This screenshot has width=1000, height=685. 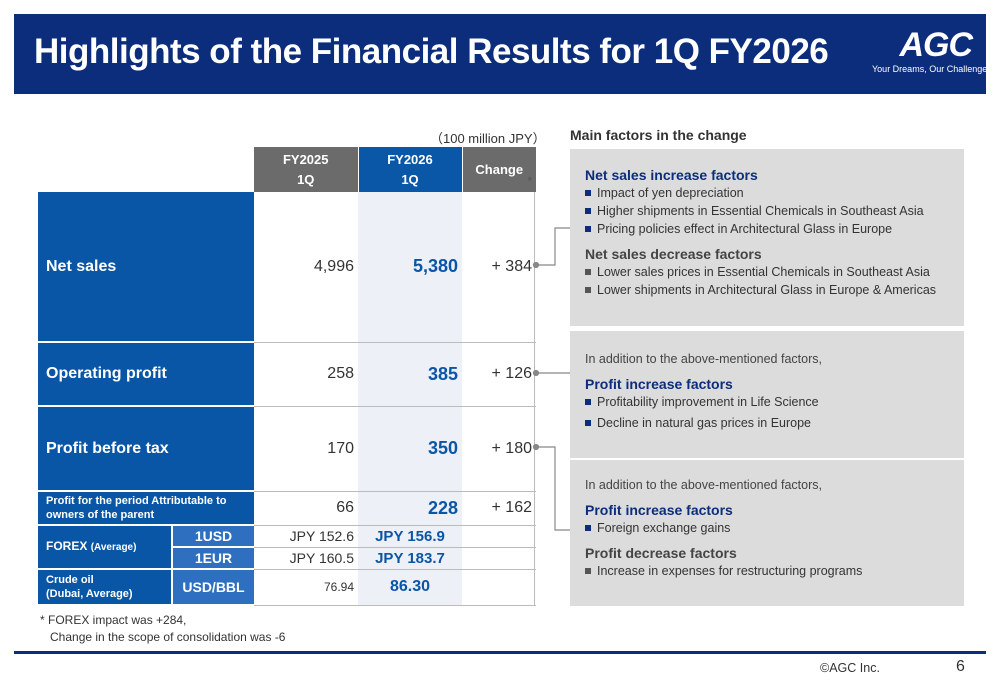 What do you see at coordinates (553, 246) in the screenshot?
I see `connector-net-sales` at bounding box center [553, 246].